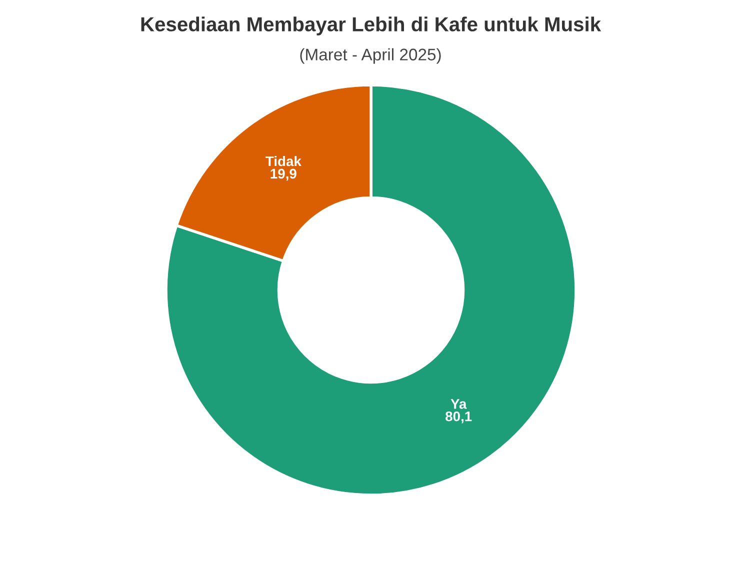  I want to click on data-label: 19,9, so click(283, 174).